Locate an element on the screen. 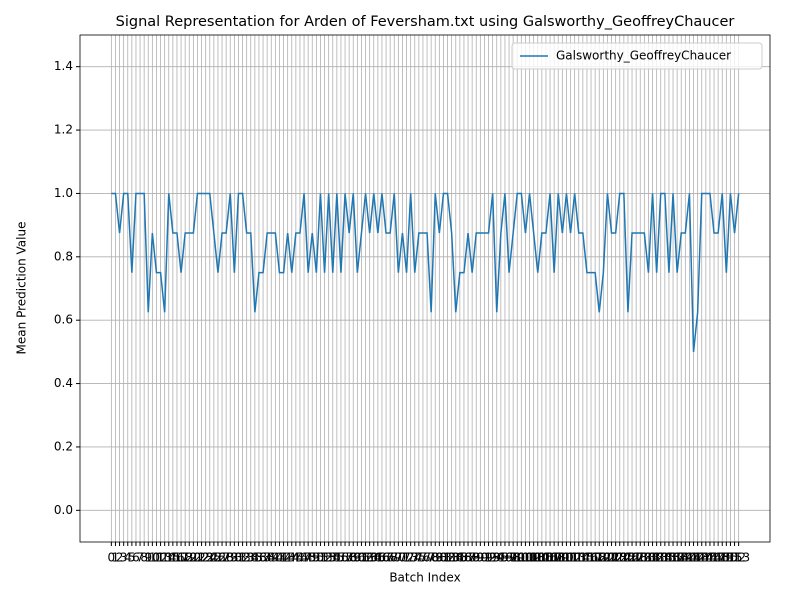 This screenshot has height=604, width=800. x-tick-label: 31 is located at coordinates (238, 558).